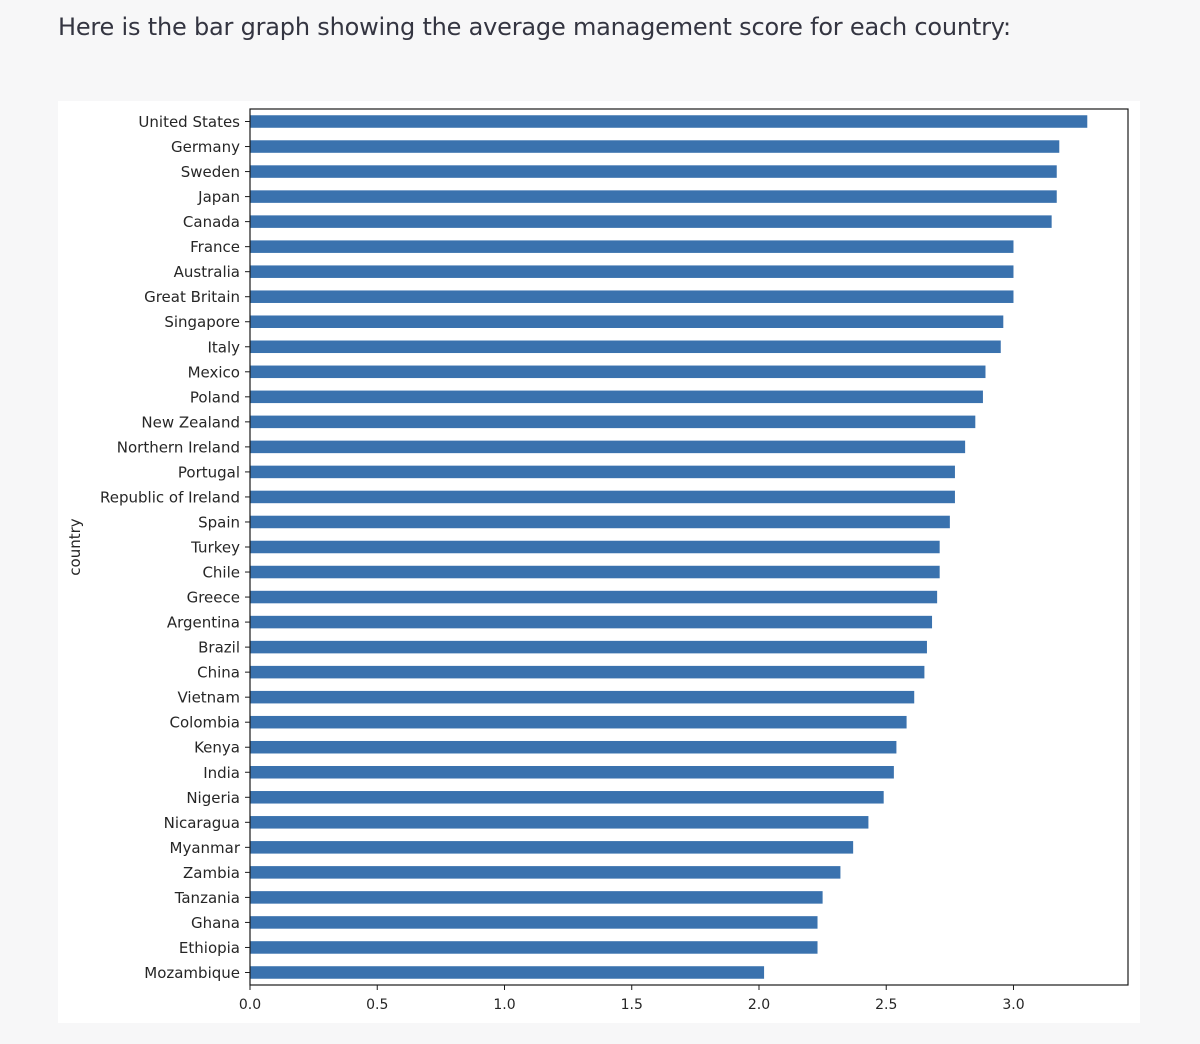 The width and height of the screenshot is (1200, 1044). What do you see at coordinates (625, 347) in the screenshot?
I see `bar-italy` at bounding box center [625, 347].